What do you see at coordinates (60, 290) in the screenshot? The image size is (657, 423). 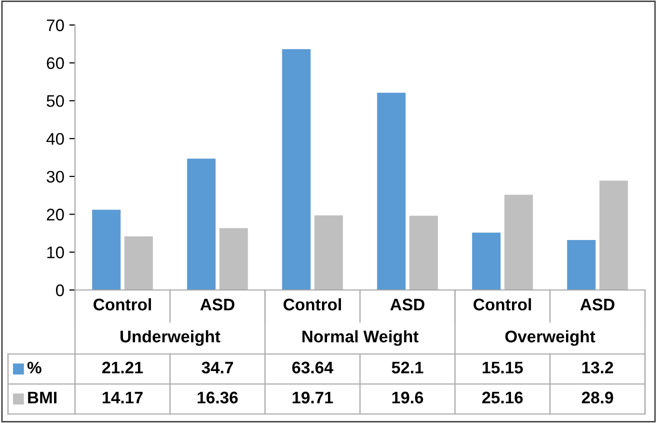 I see `y-tick-label: 0` at bounding box center [60, 290].